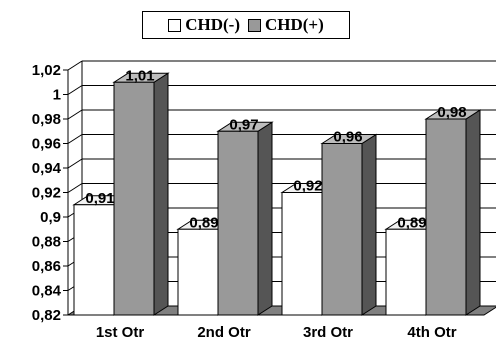 The width and height of the screenshot is (496, 342). Describe the element at coordinates (47, 291) in the screenshot. I see `y-tick-label: 0,84` at that location.